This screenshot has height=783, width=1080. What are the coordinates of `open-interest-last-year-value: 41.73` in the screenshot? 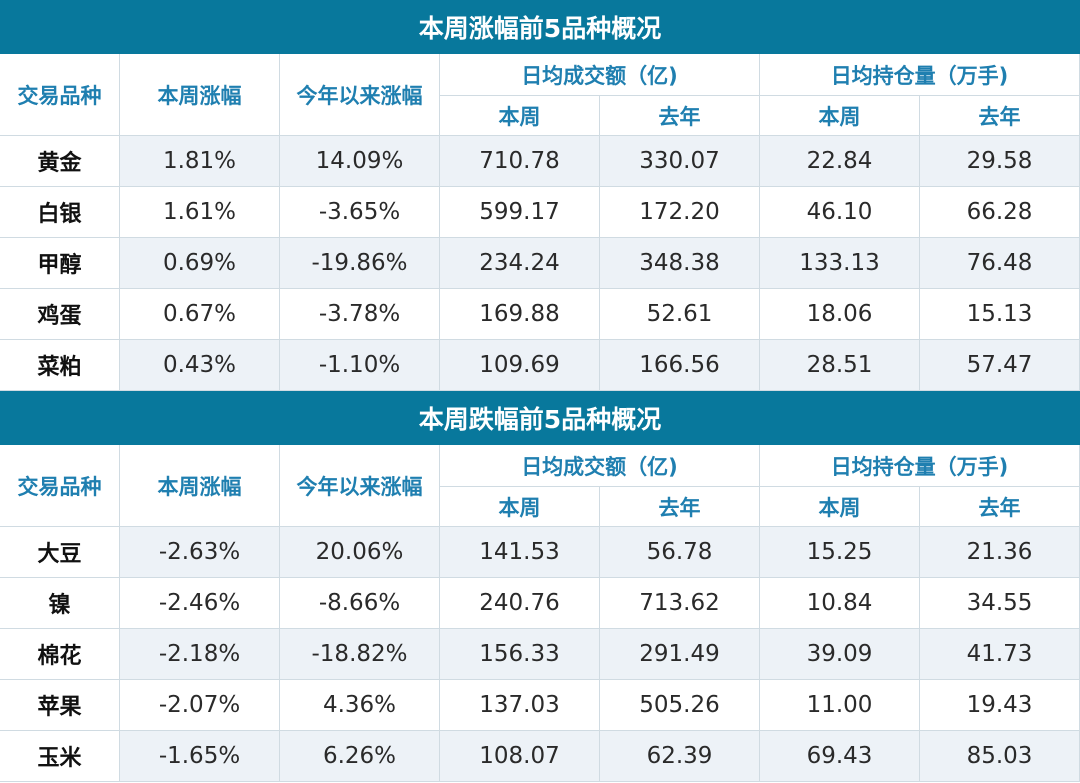 It's located at (1000, 654).